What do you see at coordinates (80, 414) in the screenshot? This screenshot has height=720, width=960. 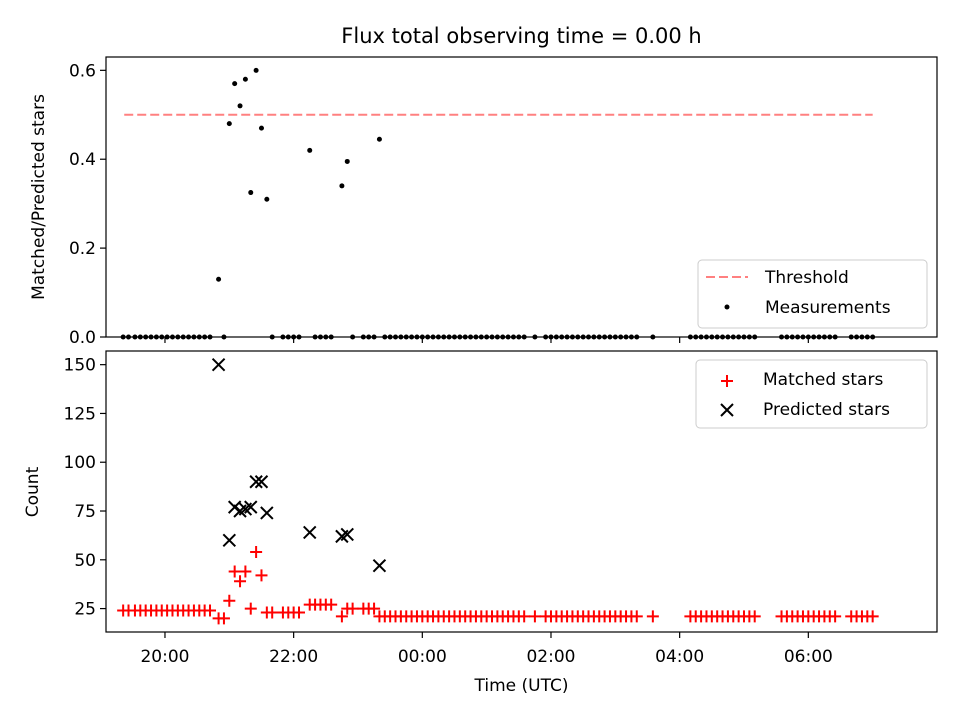 I see `bottom-y-tick-label: 125` at bounding box center [80, 414].